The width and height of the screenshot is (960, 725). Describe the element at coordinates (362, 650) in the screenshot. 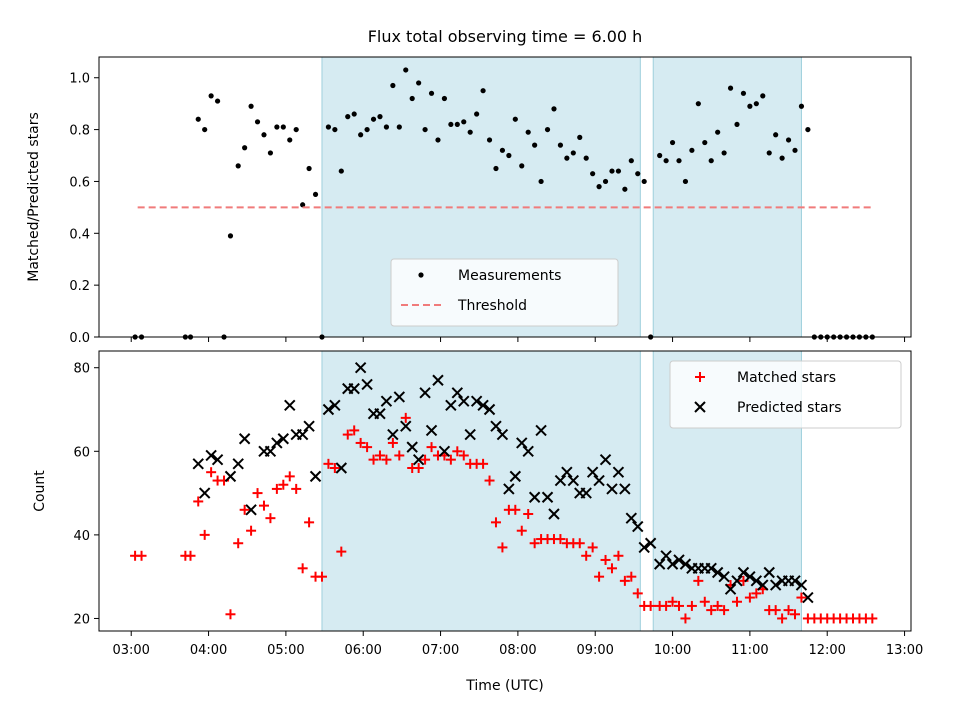

I see `x-tick-label: 06:00` at that location.